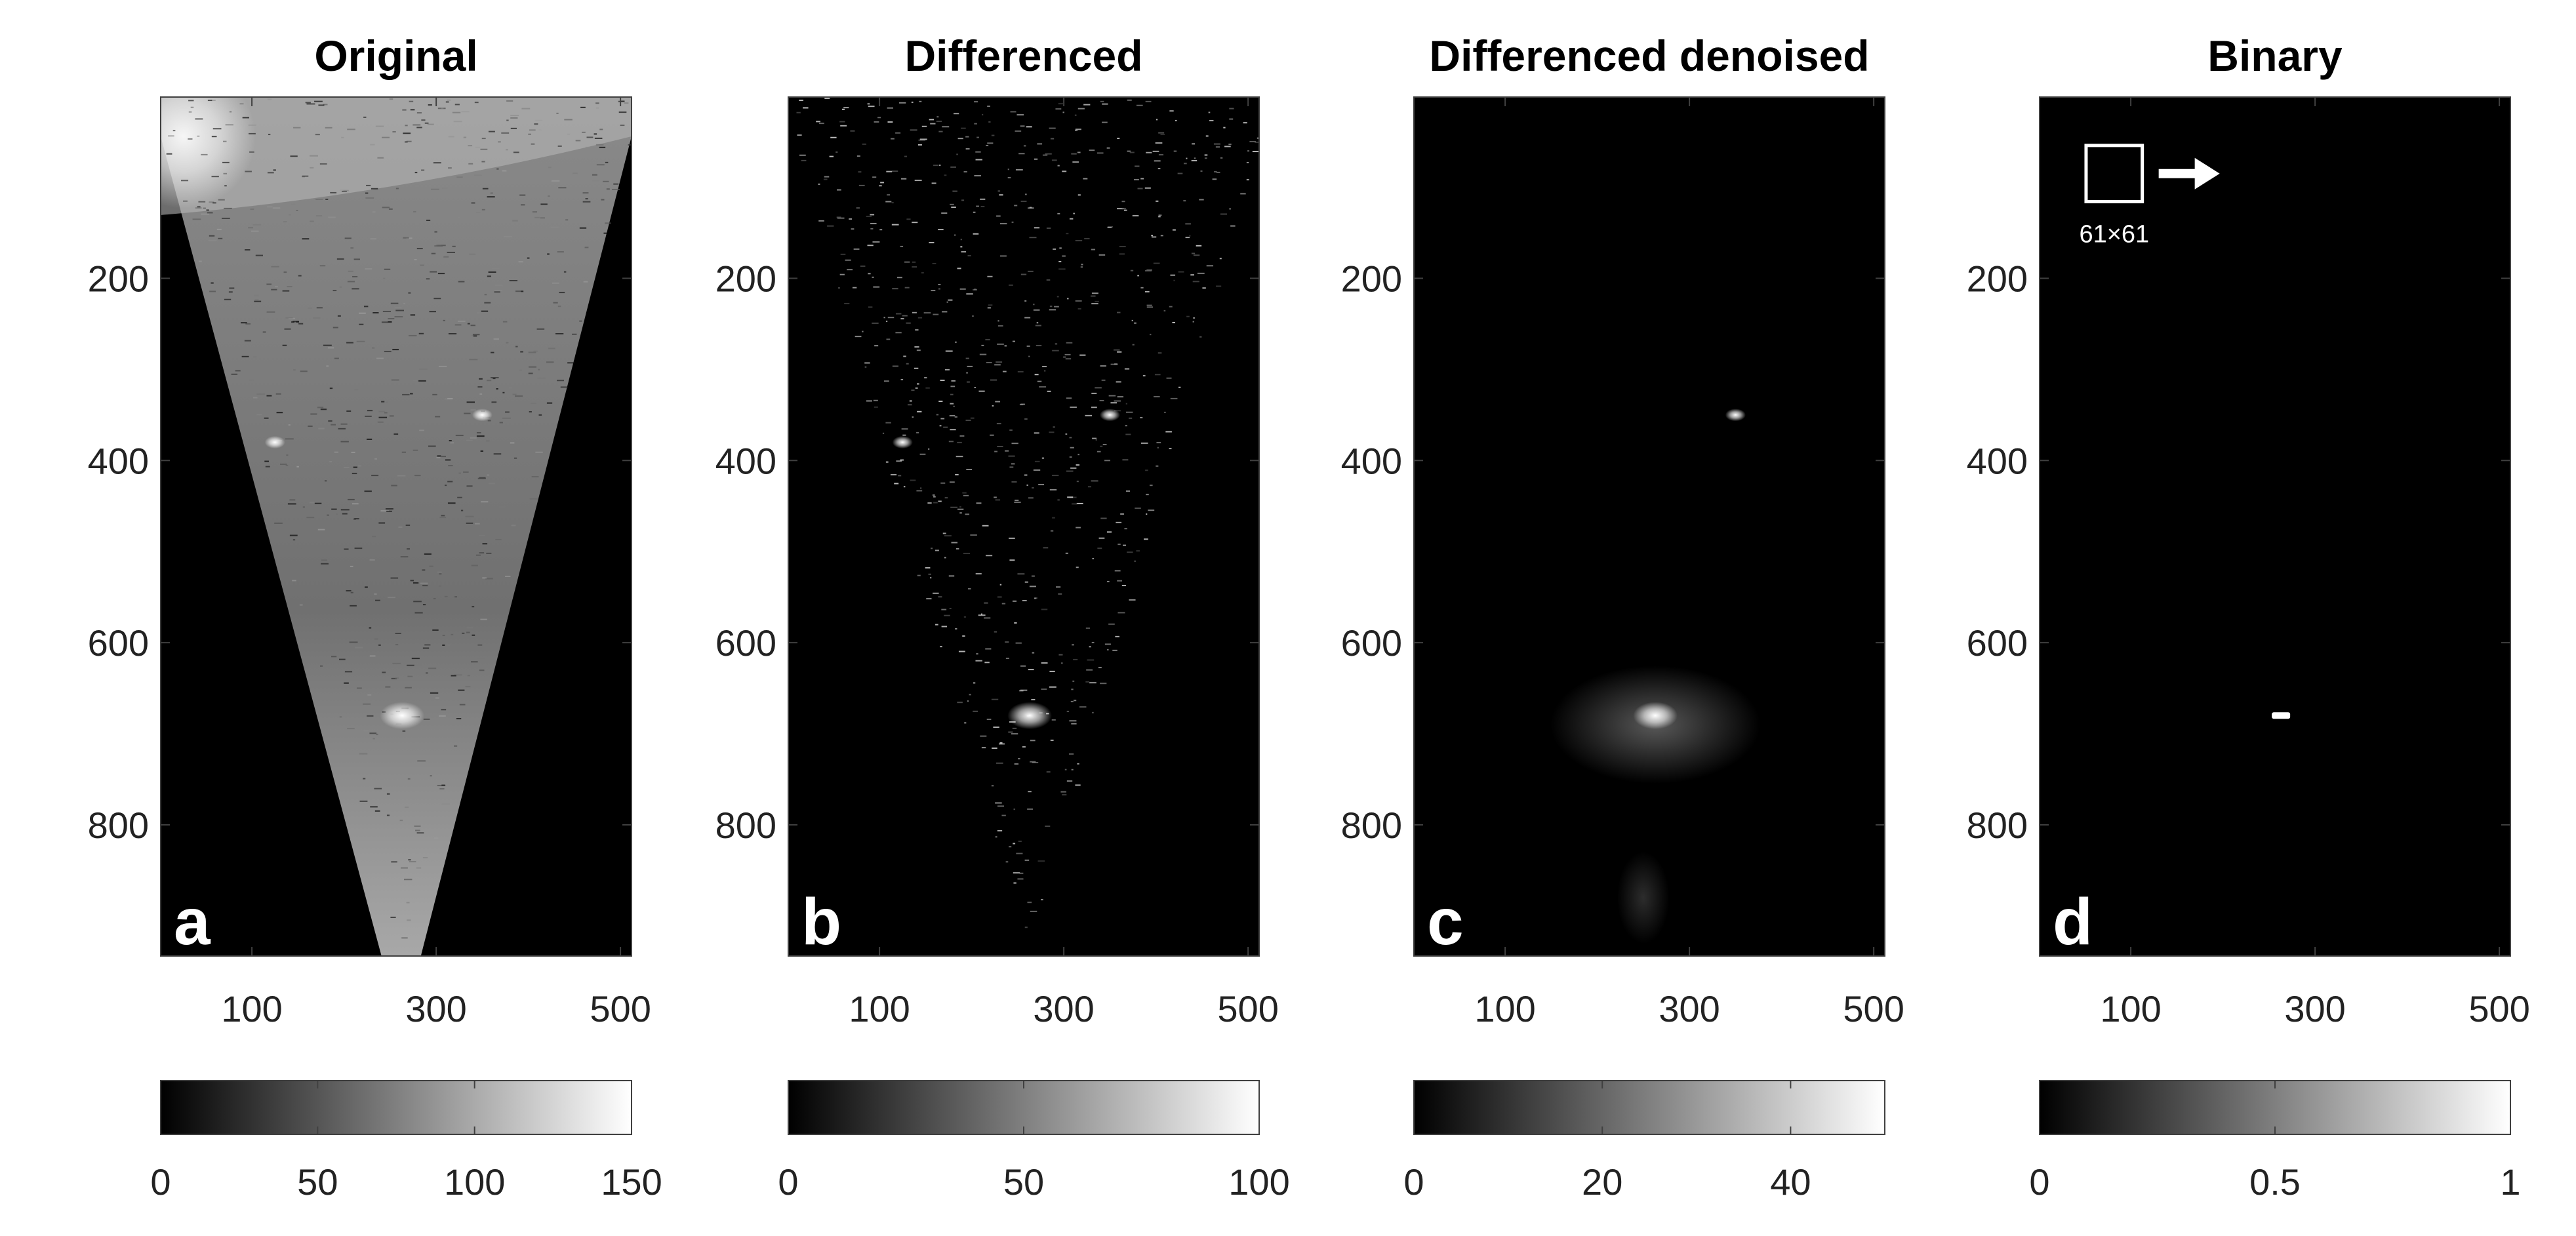 This screenshot has height=1236, width=2576. What do you see at coordinates (631, 1182) in the screenshot?
I see `colorbar-tick-label: 150` at bounding box center [631, 1182].